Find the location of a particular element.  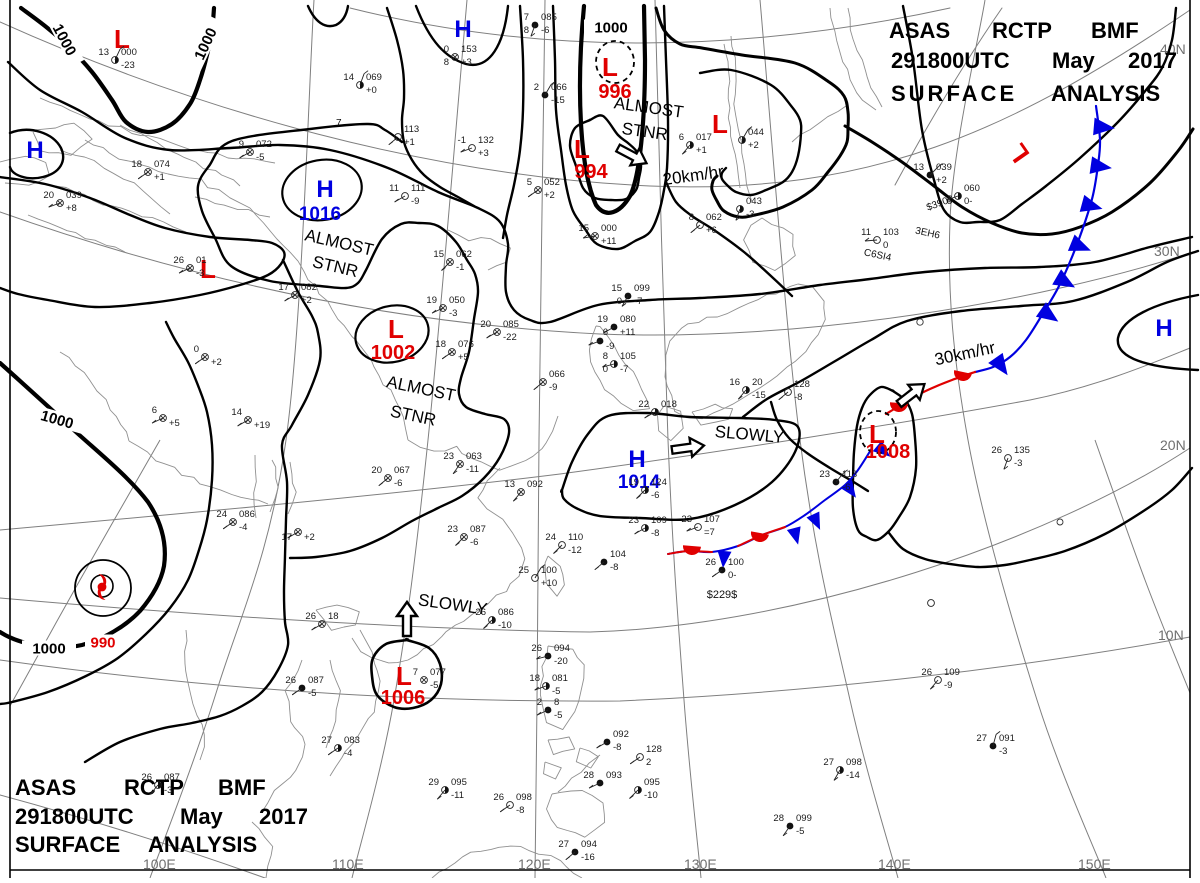

svg-text: 18 is located at coordinates (534, 678).